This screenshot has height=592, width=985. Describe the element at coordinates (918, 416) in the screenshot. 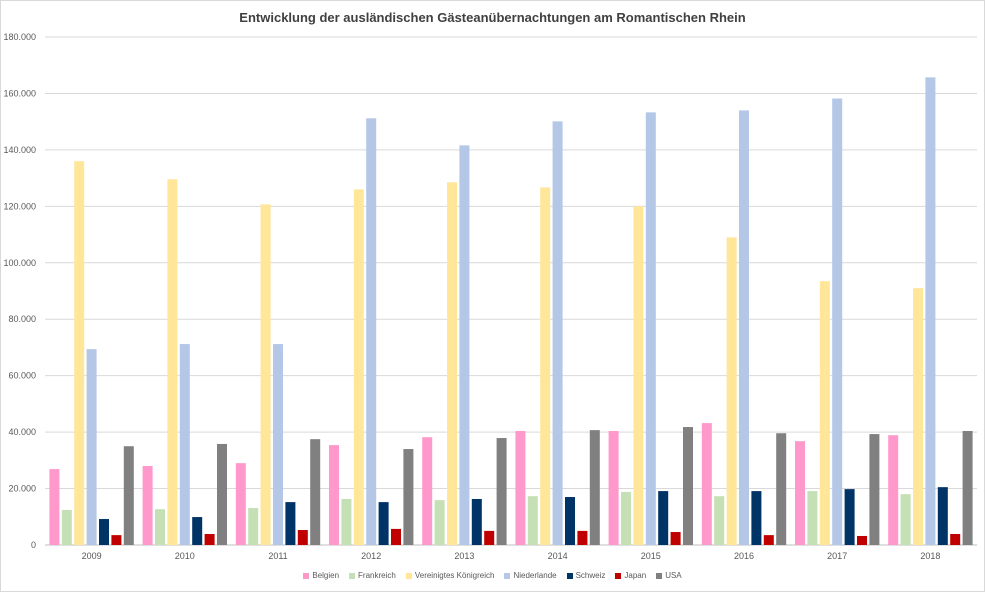

I see `bar-vereinigtes-königreich-2018` at that location.